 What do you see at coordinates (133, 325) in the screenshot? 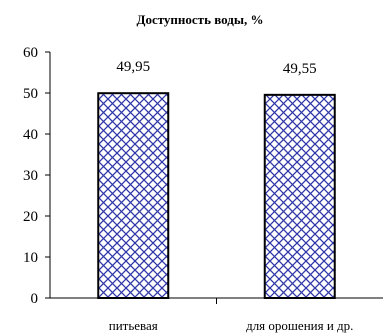
I see `x-category-label: питьевая` at bounding box center [133, 325].